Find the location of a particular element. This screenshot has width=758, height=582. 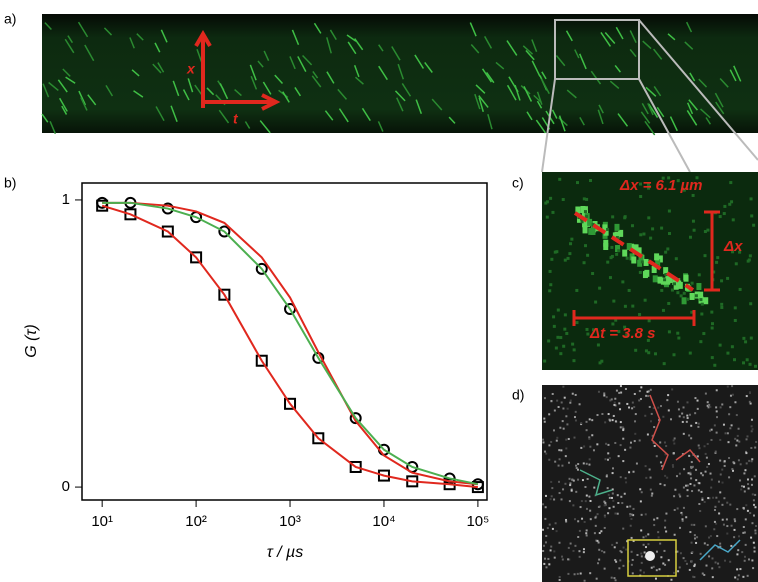

panel-label: b) is located at coordinates (10, 183).